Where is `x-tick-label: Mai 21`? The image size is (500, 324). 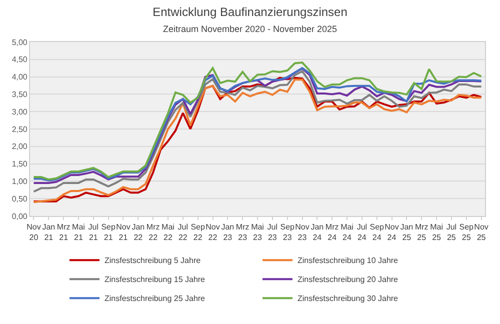
x-tick-label: Mai 21 is located at coordinates (79, 232).